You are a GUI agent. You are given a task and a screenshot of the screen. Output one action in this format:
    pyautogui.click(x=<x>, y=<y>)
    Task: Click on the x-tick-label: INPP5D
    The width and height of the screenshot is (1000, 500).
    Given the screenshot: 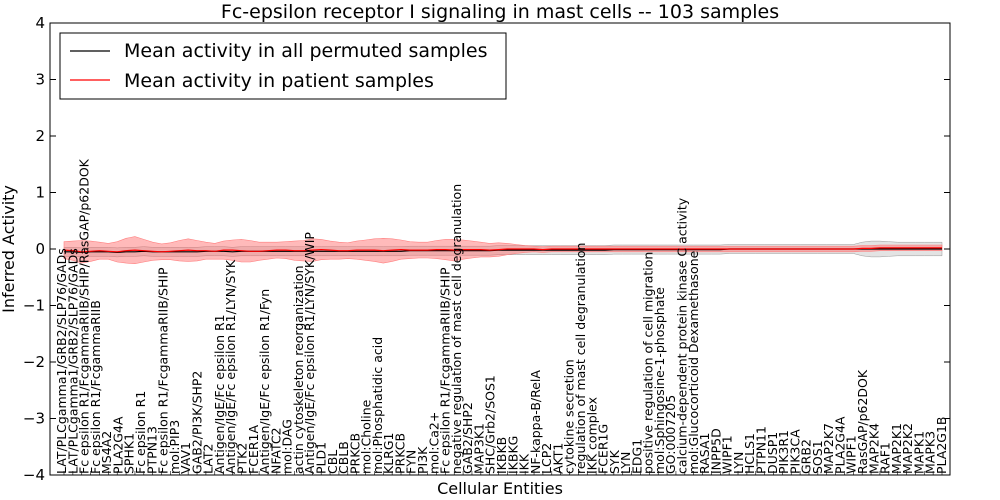 What is the action you would take?
    pyautogui.click(x=715, y=451)
    